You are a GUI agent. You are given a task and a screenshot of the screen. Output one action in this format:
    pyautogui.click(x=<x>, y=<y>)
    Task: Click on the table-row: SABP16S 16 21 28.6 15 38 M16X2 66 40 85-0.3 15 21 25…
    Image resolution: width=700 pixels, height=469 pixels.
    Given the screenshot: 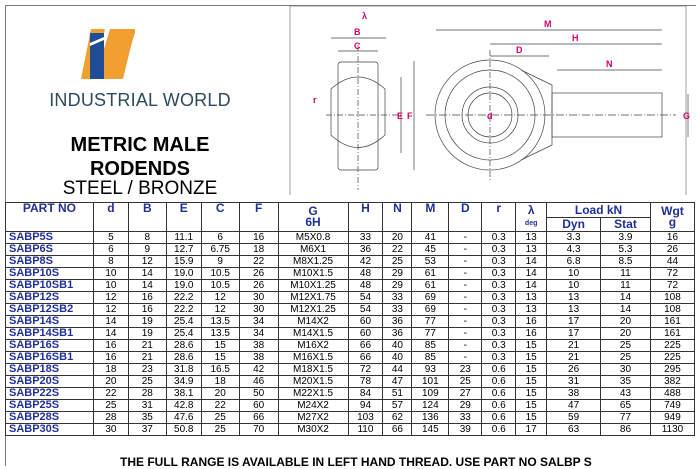 What is the action you would take?
    pyautogui.click(x=350, y=345)
    